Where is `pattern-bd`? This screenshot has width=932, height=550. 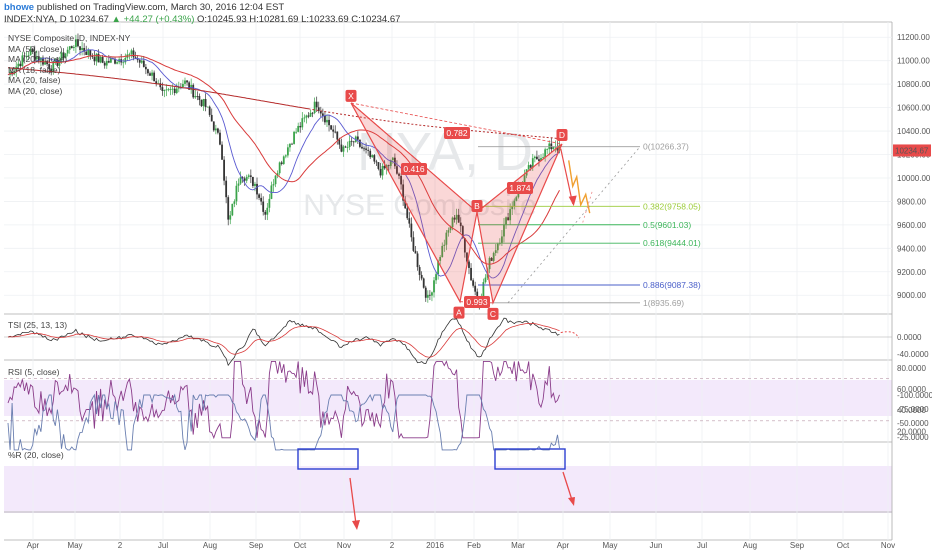 pattern-bd is located at coordinates (519, 178).